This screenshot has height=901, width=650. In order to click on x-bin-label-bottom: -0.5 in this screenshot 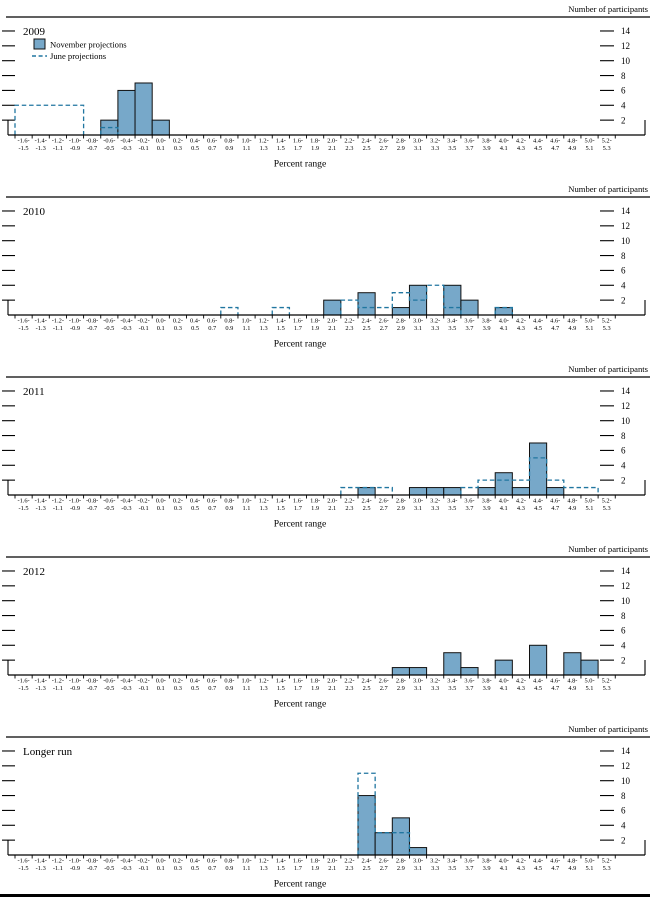, I will do `click(109, 508)`.